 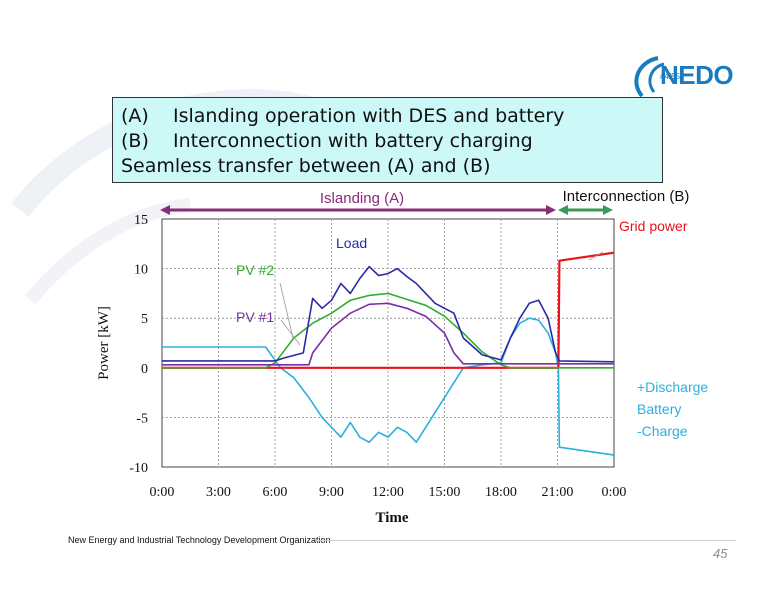 What do you see at coordinates (391, 518) in the screenshot?
I see `x-axis-title: Time` at bounding box center [391, 518].